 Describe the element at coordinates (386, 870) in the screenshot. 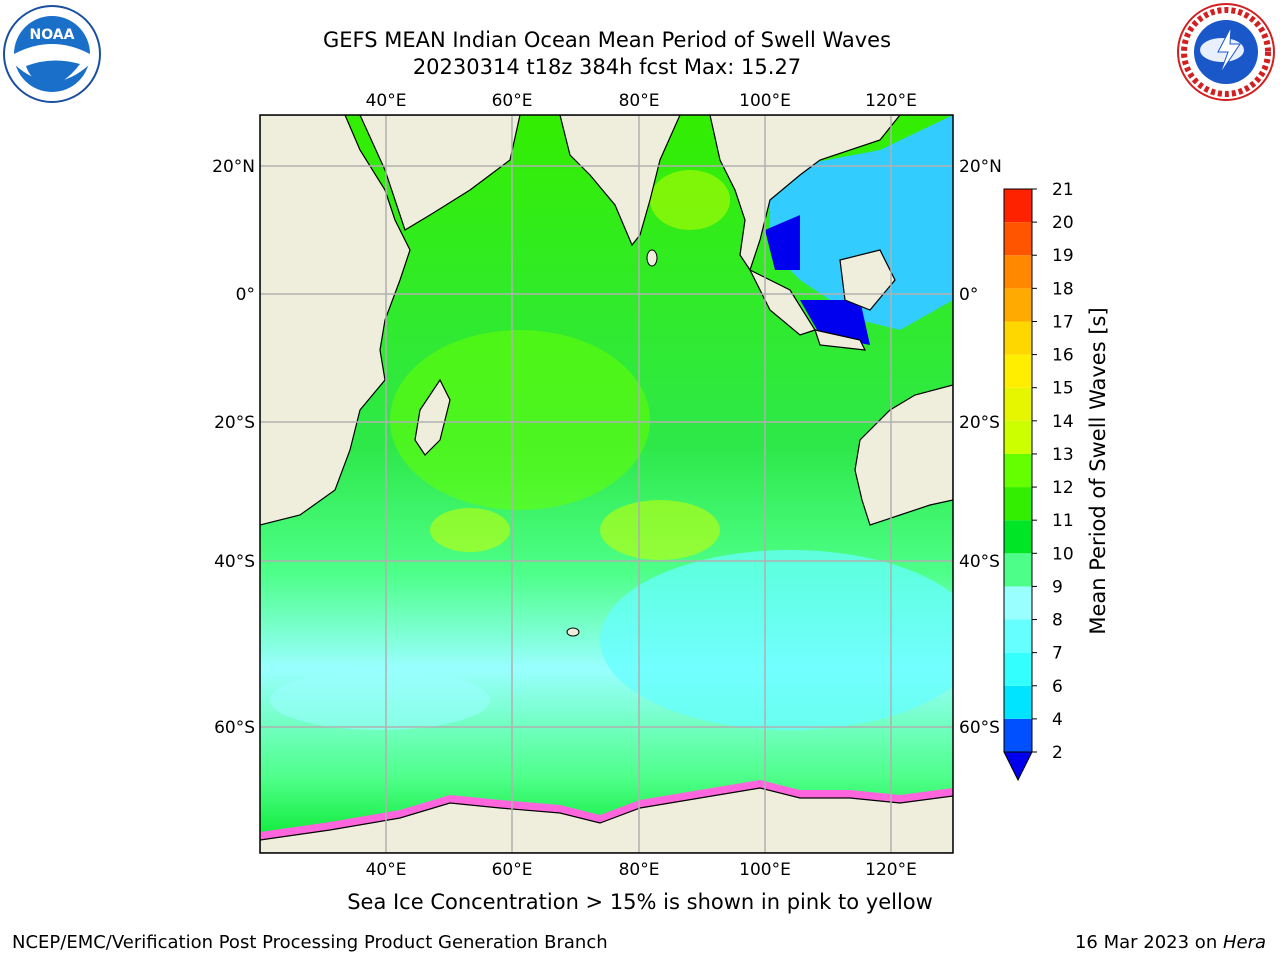

I see `lon-tick-bottom-40e: 40°E` at that location.